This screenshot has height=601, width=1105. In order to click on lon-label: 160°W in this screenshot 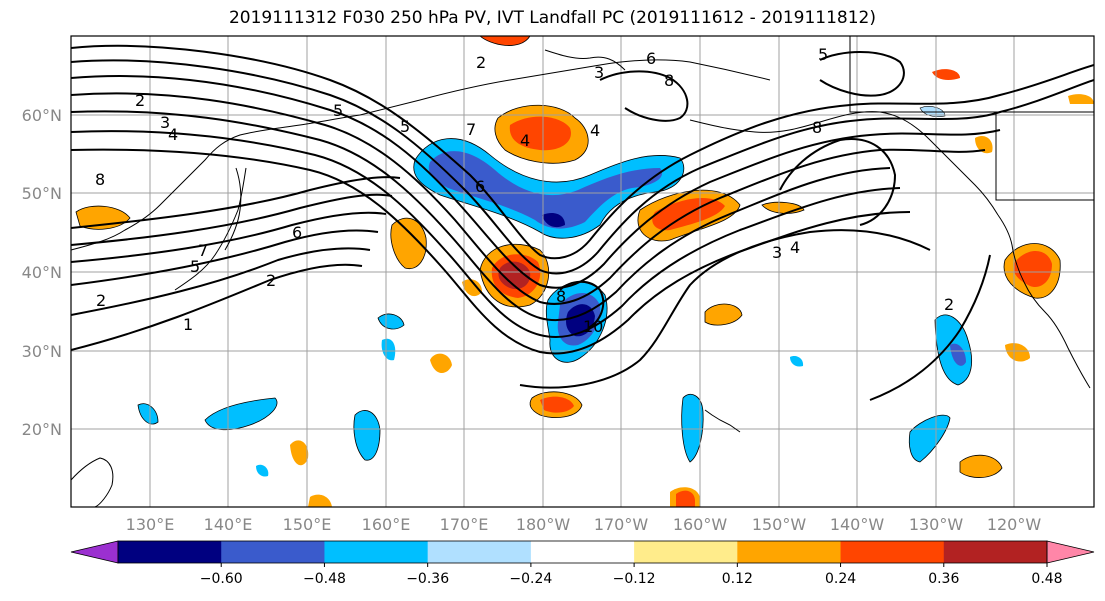, I will do `click(700, 524)`.